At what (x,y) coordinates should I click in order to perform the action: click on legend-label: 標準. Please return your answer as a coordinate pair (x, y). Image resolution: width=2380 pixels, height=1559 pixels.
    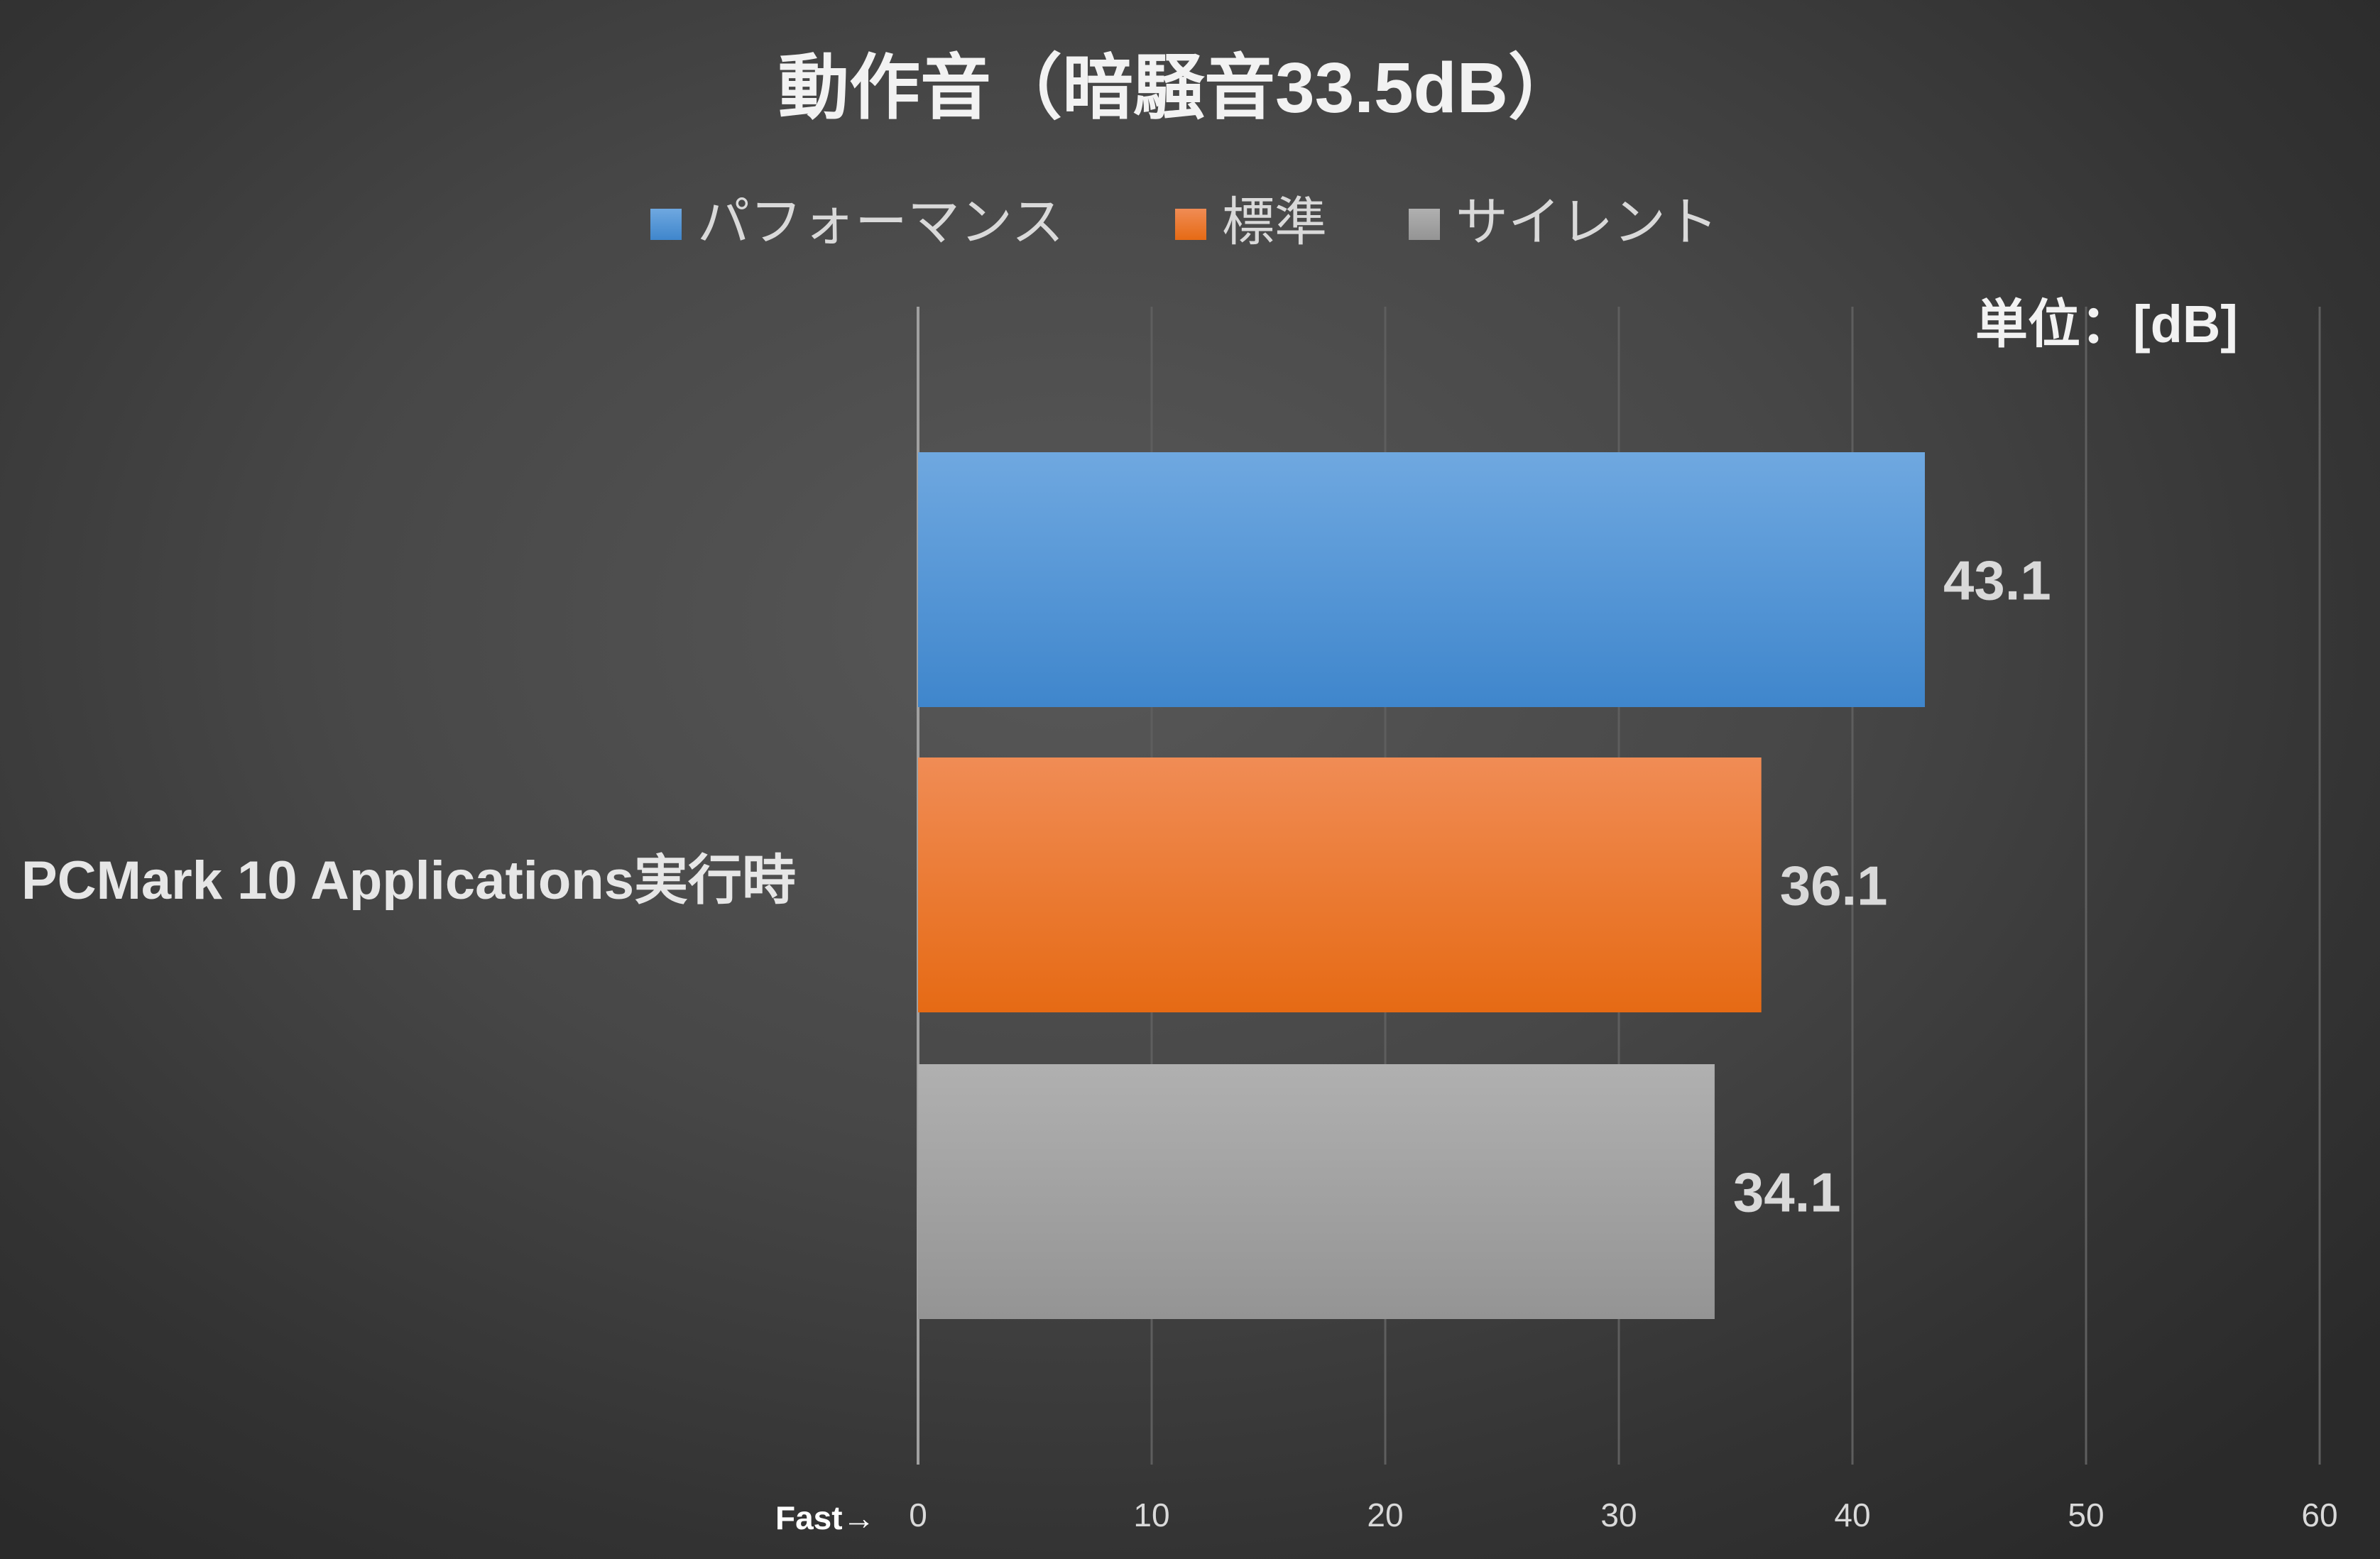
    Looking at the image, I should click on (1275, 221).